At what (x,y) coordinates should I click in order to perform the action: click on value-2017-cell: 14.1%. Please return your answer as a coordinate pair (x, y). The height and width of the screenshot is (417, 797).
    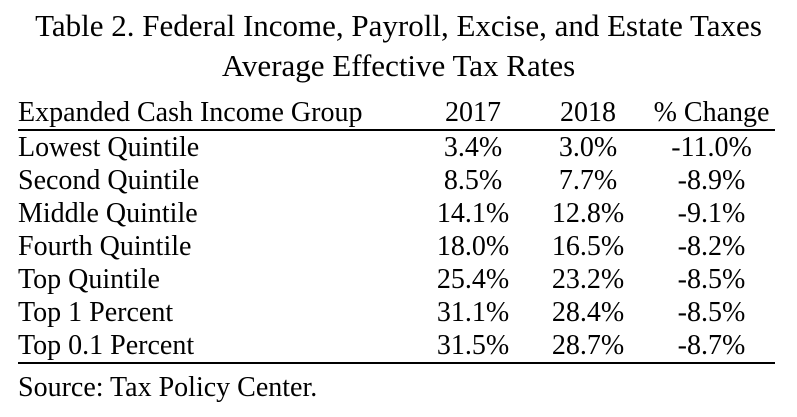
    Looking at the image, I should click on (473, 213).